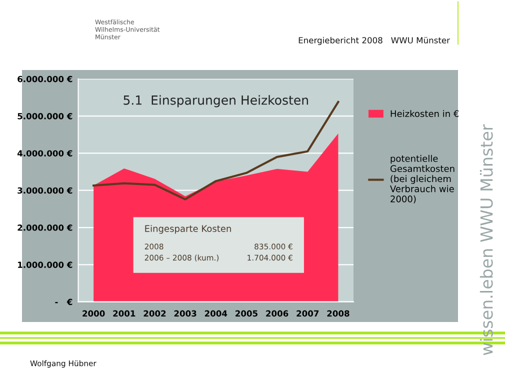  Describe the element at coordinates (216, 313) in the screenshot. I see `x-tick-label: 2004` at that location.